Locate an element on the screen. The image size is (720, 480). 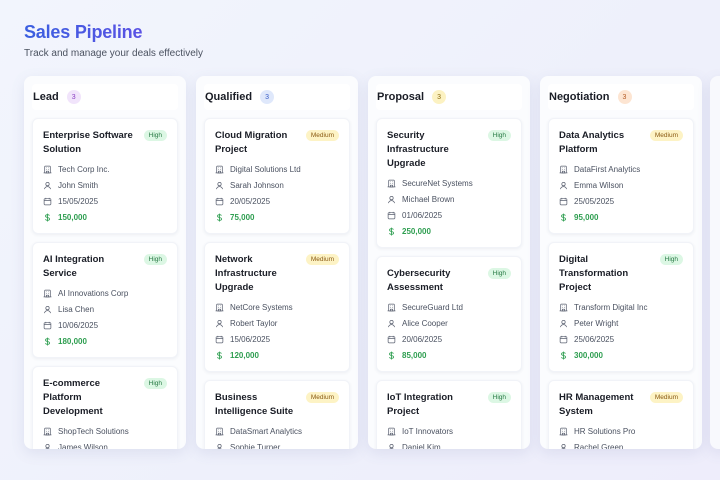
contact-name: Daniel Kim is located at coordinates (421, 446).